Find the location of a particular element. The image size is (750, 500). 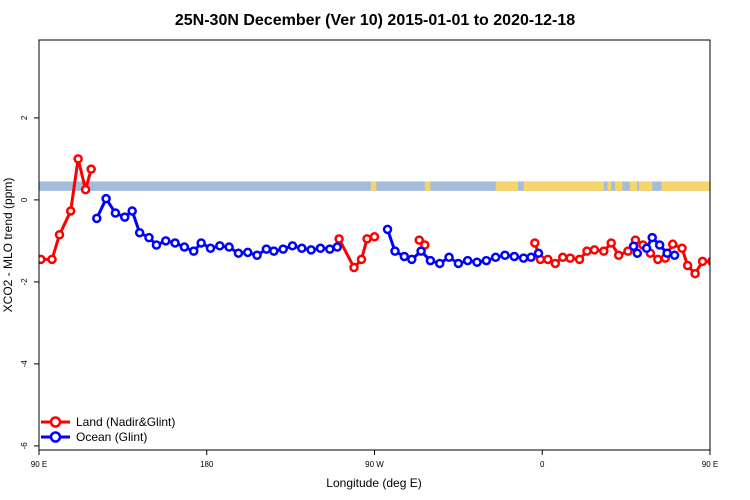

x-tick-label-4: 90 E is located at coordinates (710, 464).